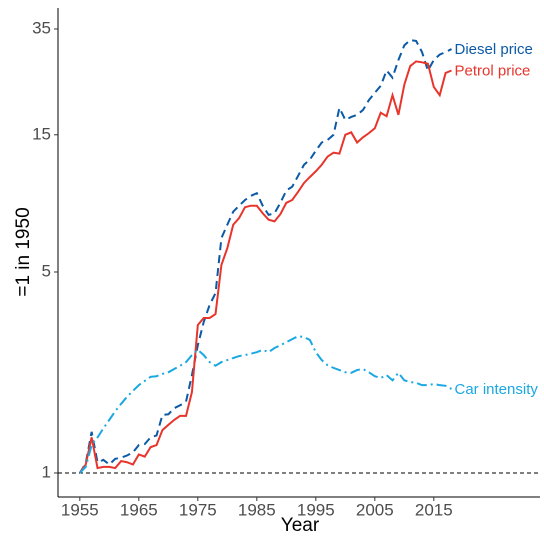 The width and height of the screenshot is (544, 542). What do you see at coordinates (316, 509) in the screenshot?
I see `x-tick-label: 1995` at bounding box center [316, 509].